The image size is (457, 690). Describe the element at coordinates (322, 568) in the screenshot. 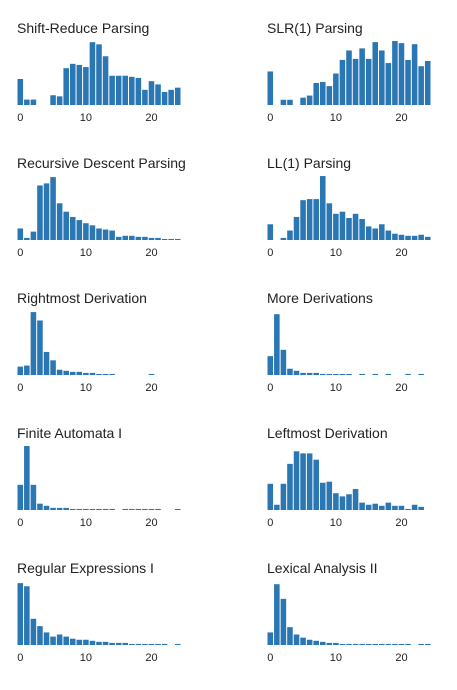

I see `panel-title: Lexical Analysis II` at that location.